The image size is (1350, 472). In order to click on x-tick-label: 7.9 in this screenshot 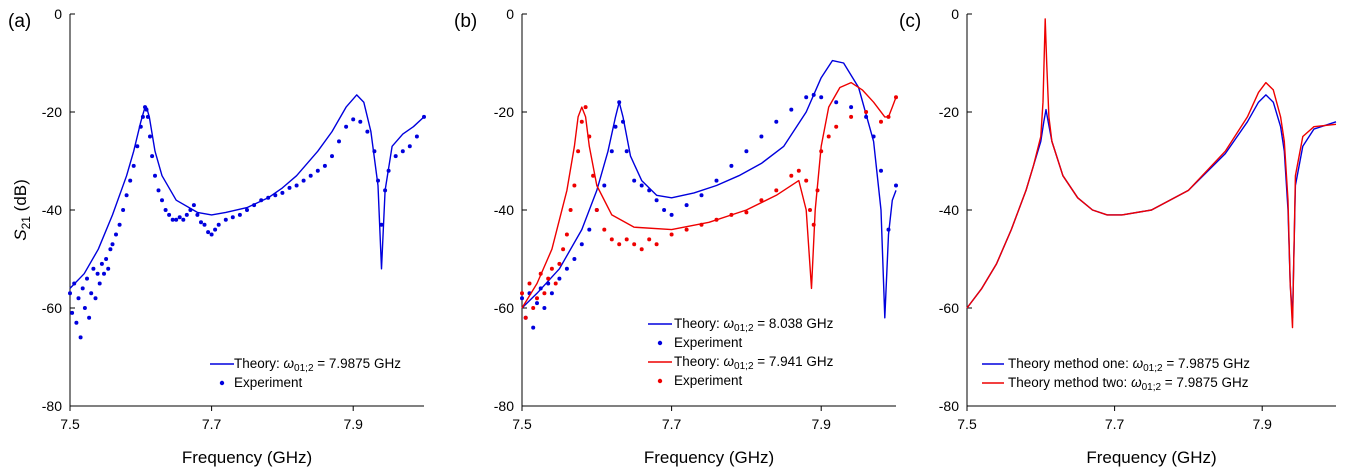, I will do `click(353, 424)`.